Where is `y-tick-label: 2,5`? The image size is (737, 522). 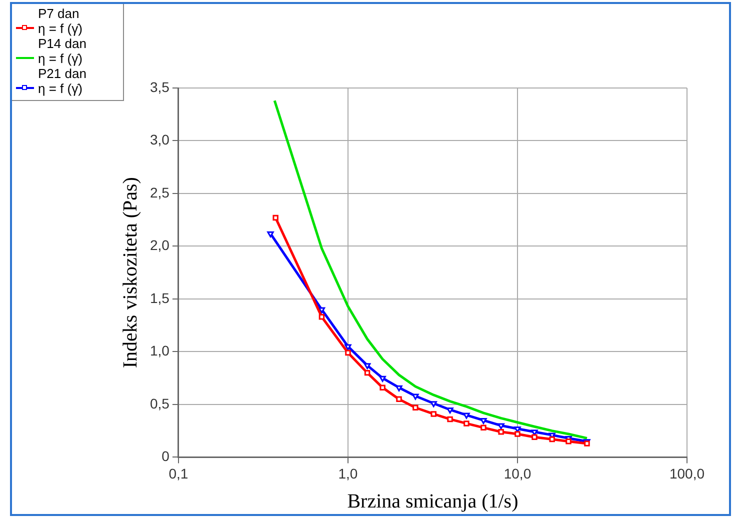
y-tick-label: 2,5 is located at coordinates (160, 192).